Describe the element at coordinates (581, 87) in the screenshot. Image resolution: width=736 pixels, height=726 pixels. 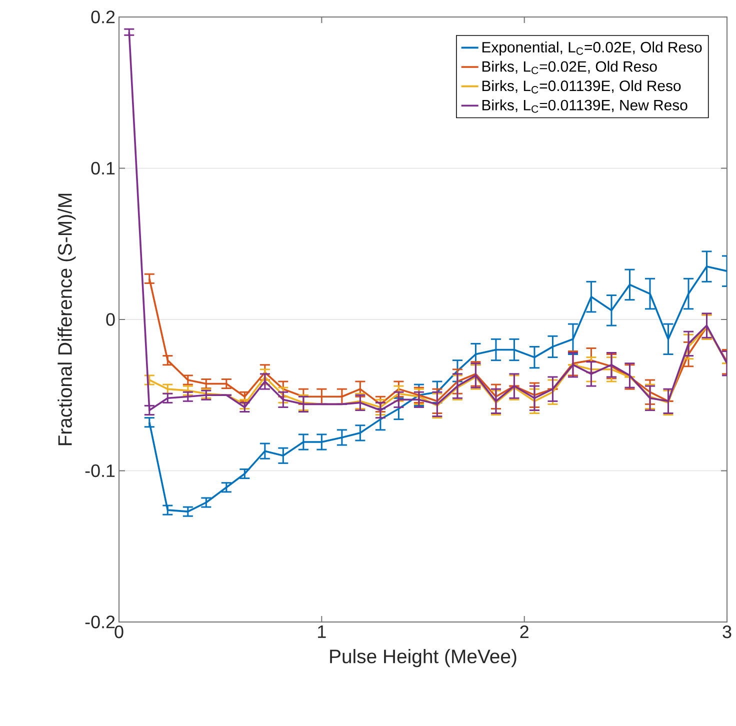
I see `legend-label: Birks, L$_{C}$=0.01139E, Old Reso` at that location.